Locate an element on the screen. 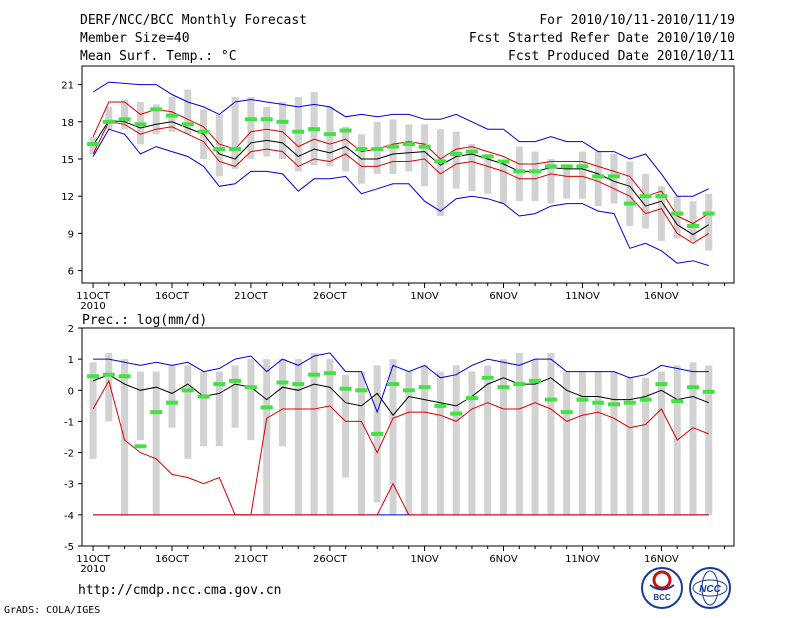 Image resolution: width=800 pixels, height=618 pixels. prec-lower-band-line is located at coordinates (401, 499).